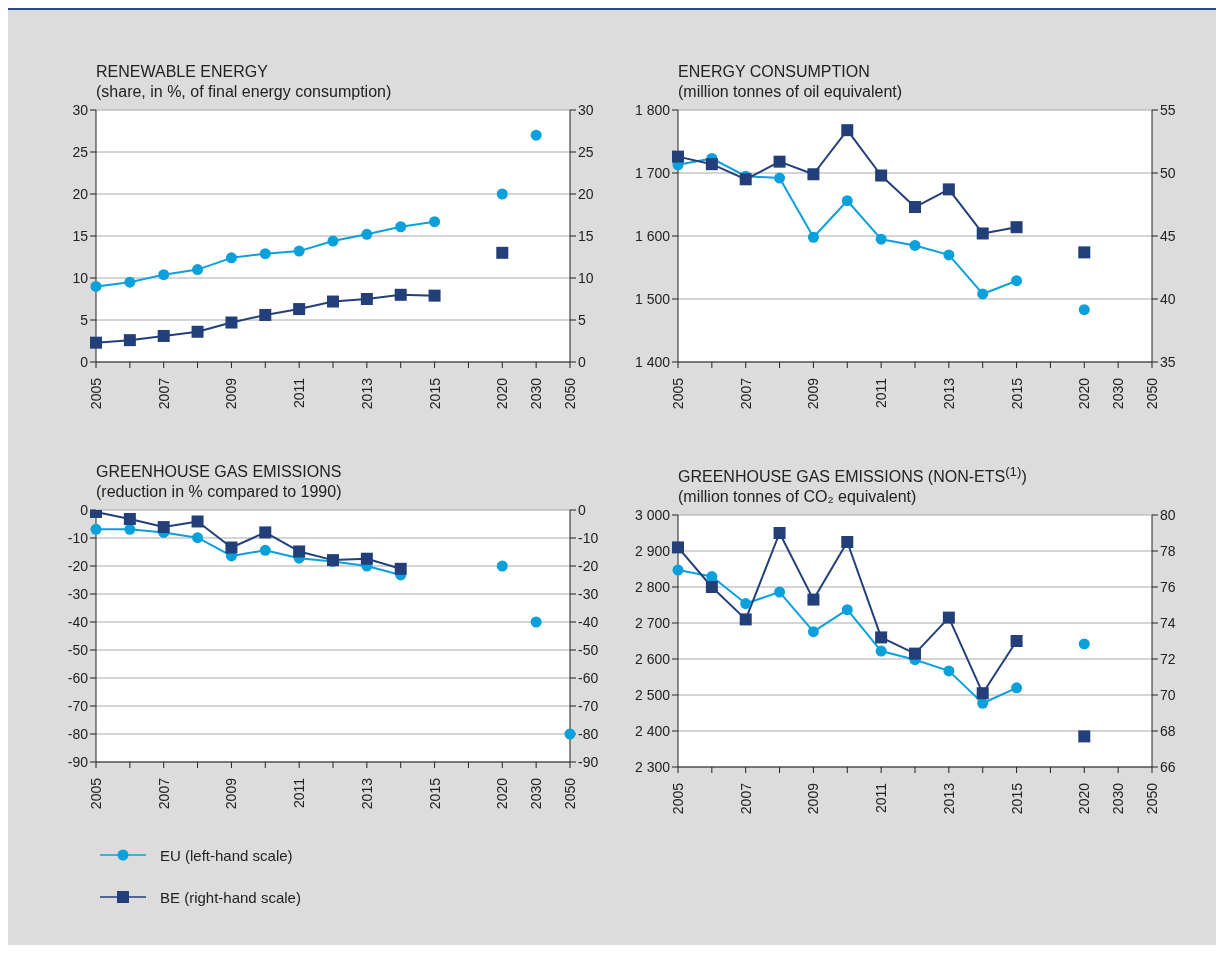 This screenshot has width=1224, height=953. What do you see at coordinates (163, 793) in the screenshot?
I see `x-tick-label: 2007` at bounding box center [163, 793].